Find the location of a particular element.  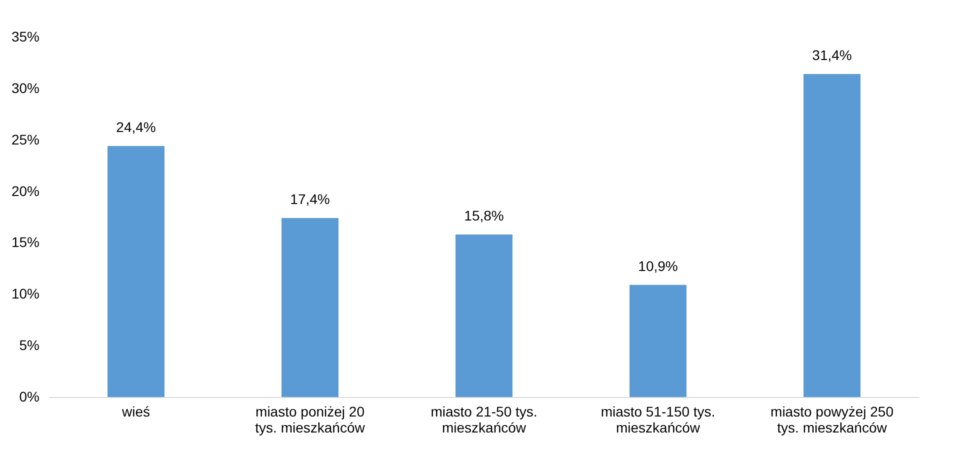

y-tick-label: 10% is located at coordinates (25, 294).